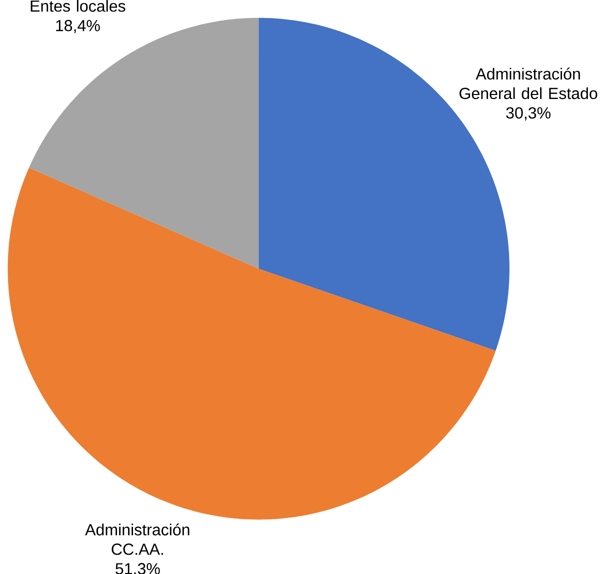  I want to click on data-label: 18,4%, so click(78, 26).